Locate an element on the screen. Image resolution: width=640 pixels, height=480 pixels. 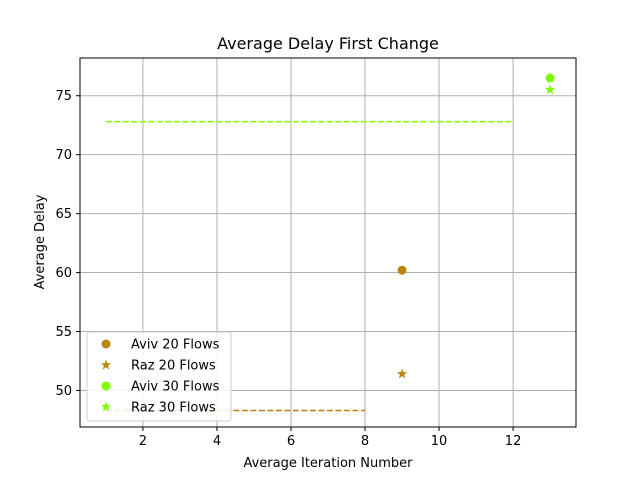
x-tick-label: 4 is located at coordinates (217, 441).